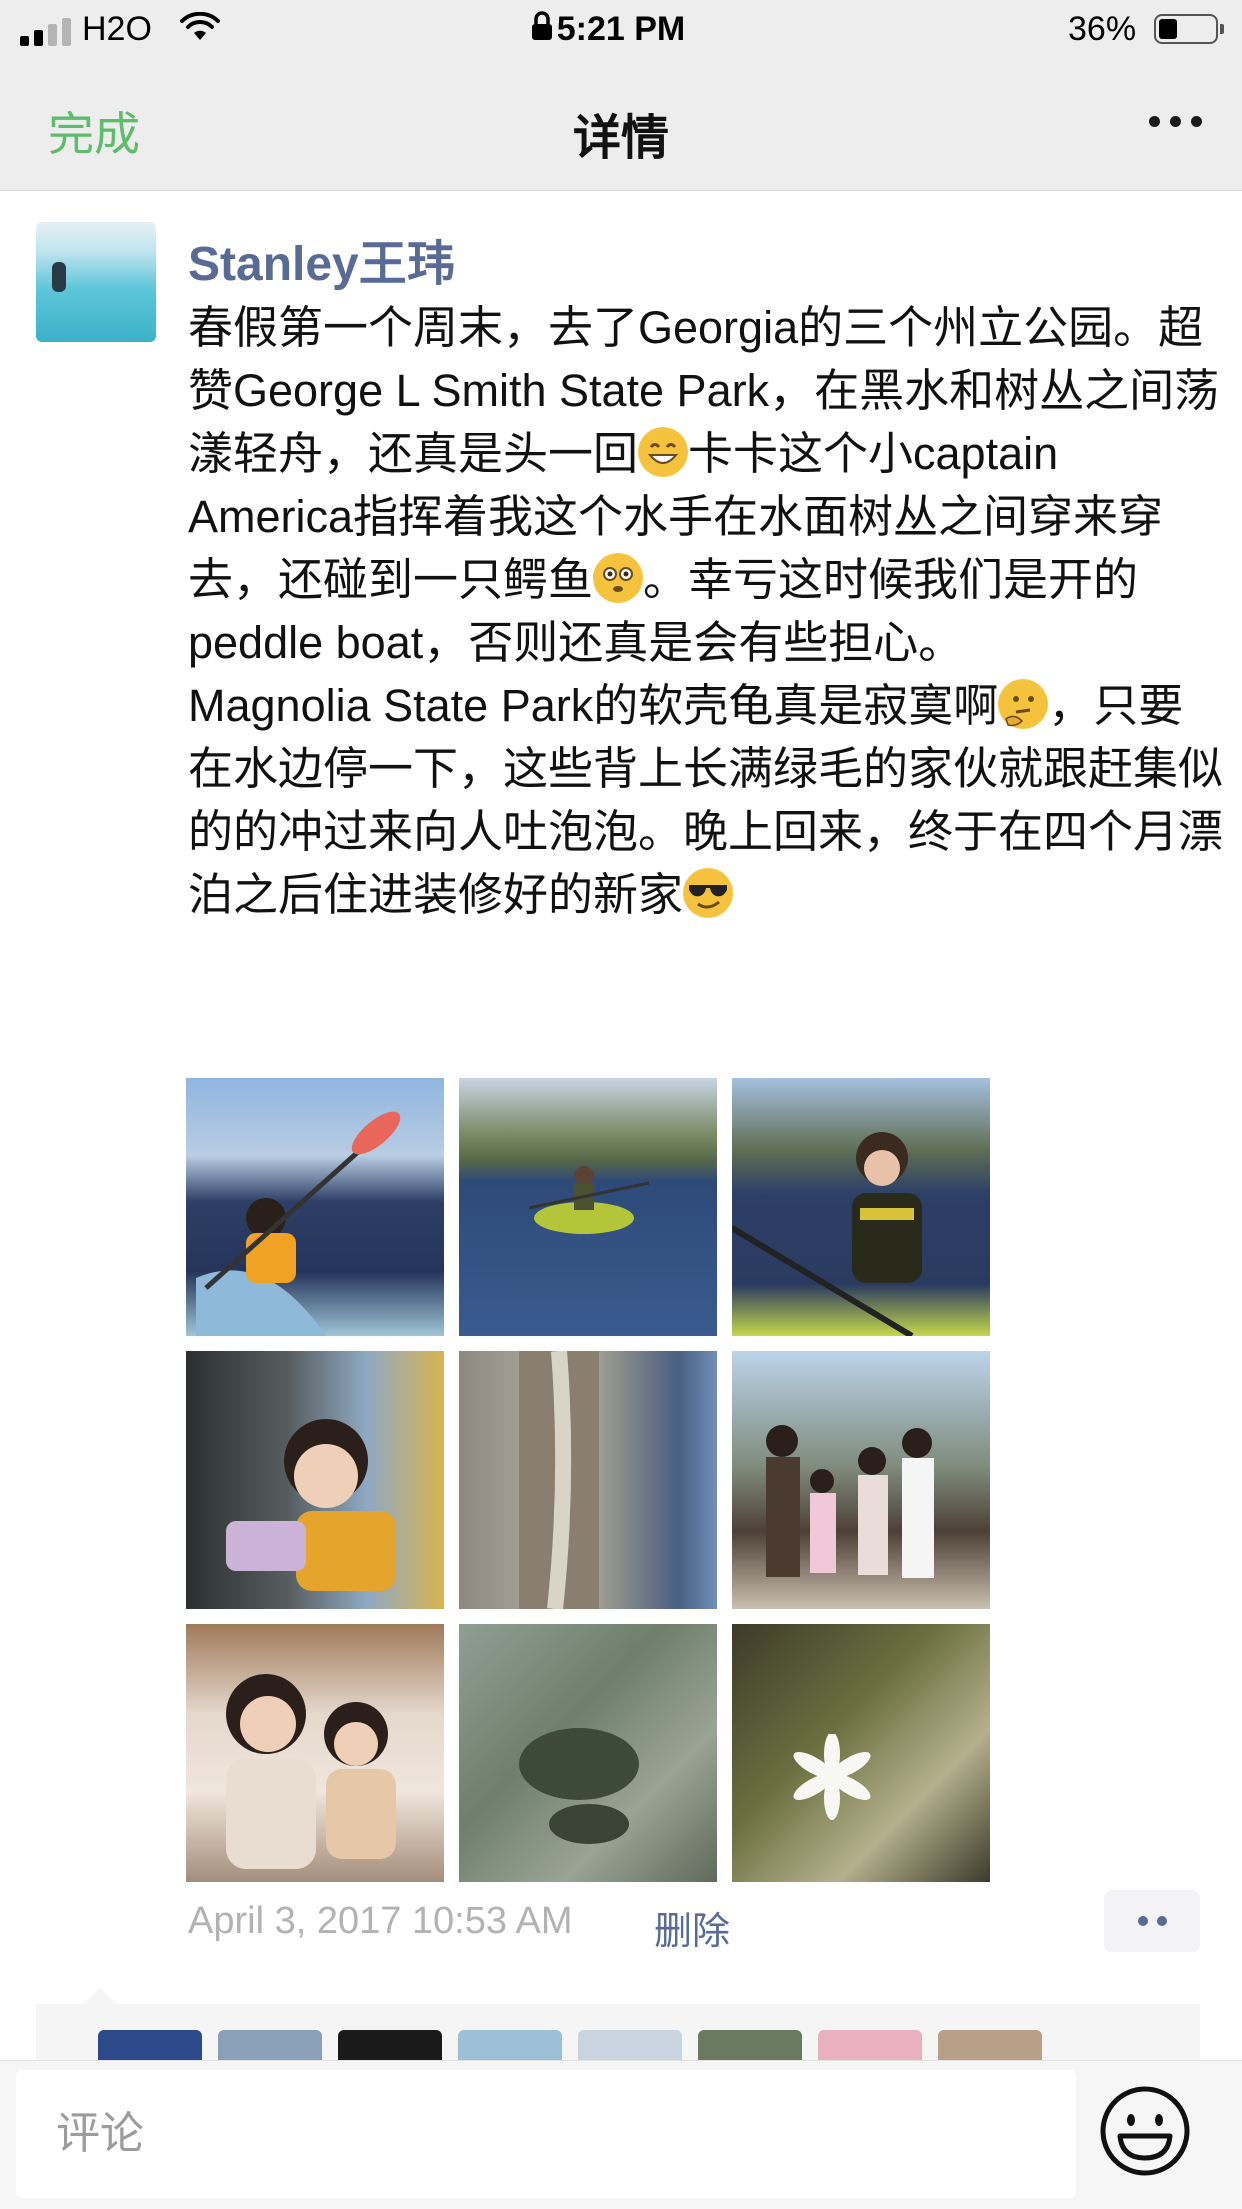 The width and height of the screenshot is (1242, 2209). What do you see at coordinates (708, 893) in the screenshot?
I see `sunglasses-emoji-icon` at bounding box center [708, 893].